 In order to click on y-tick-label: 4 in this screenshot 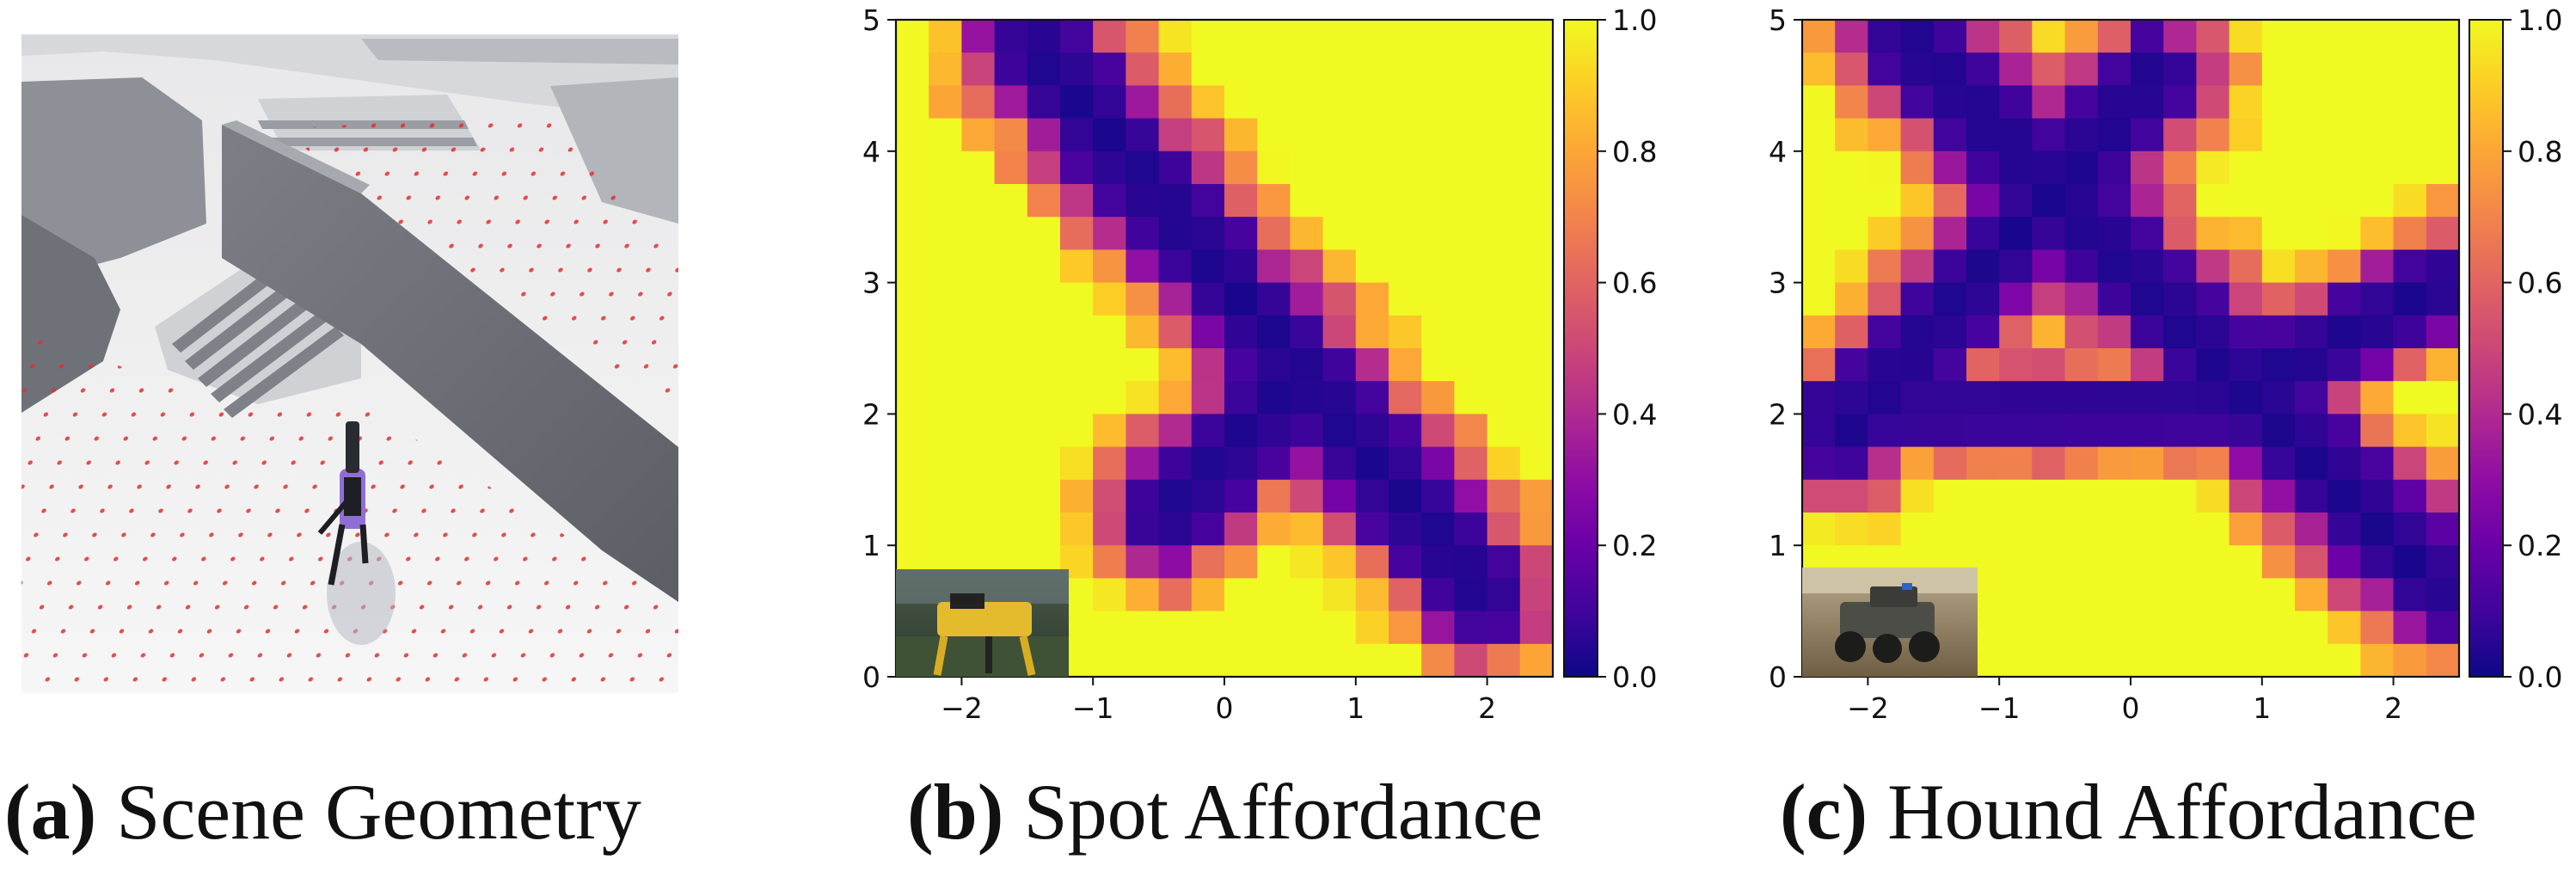, I will do `click(1778, 152)`.